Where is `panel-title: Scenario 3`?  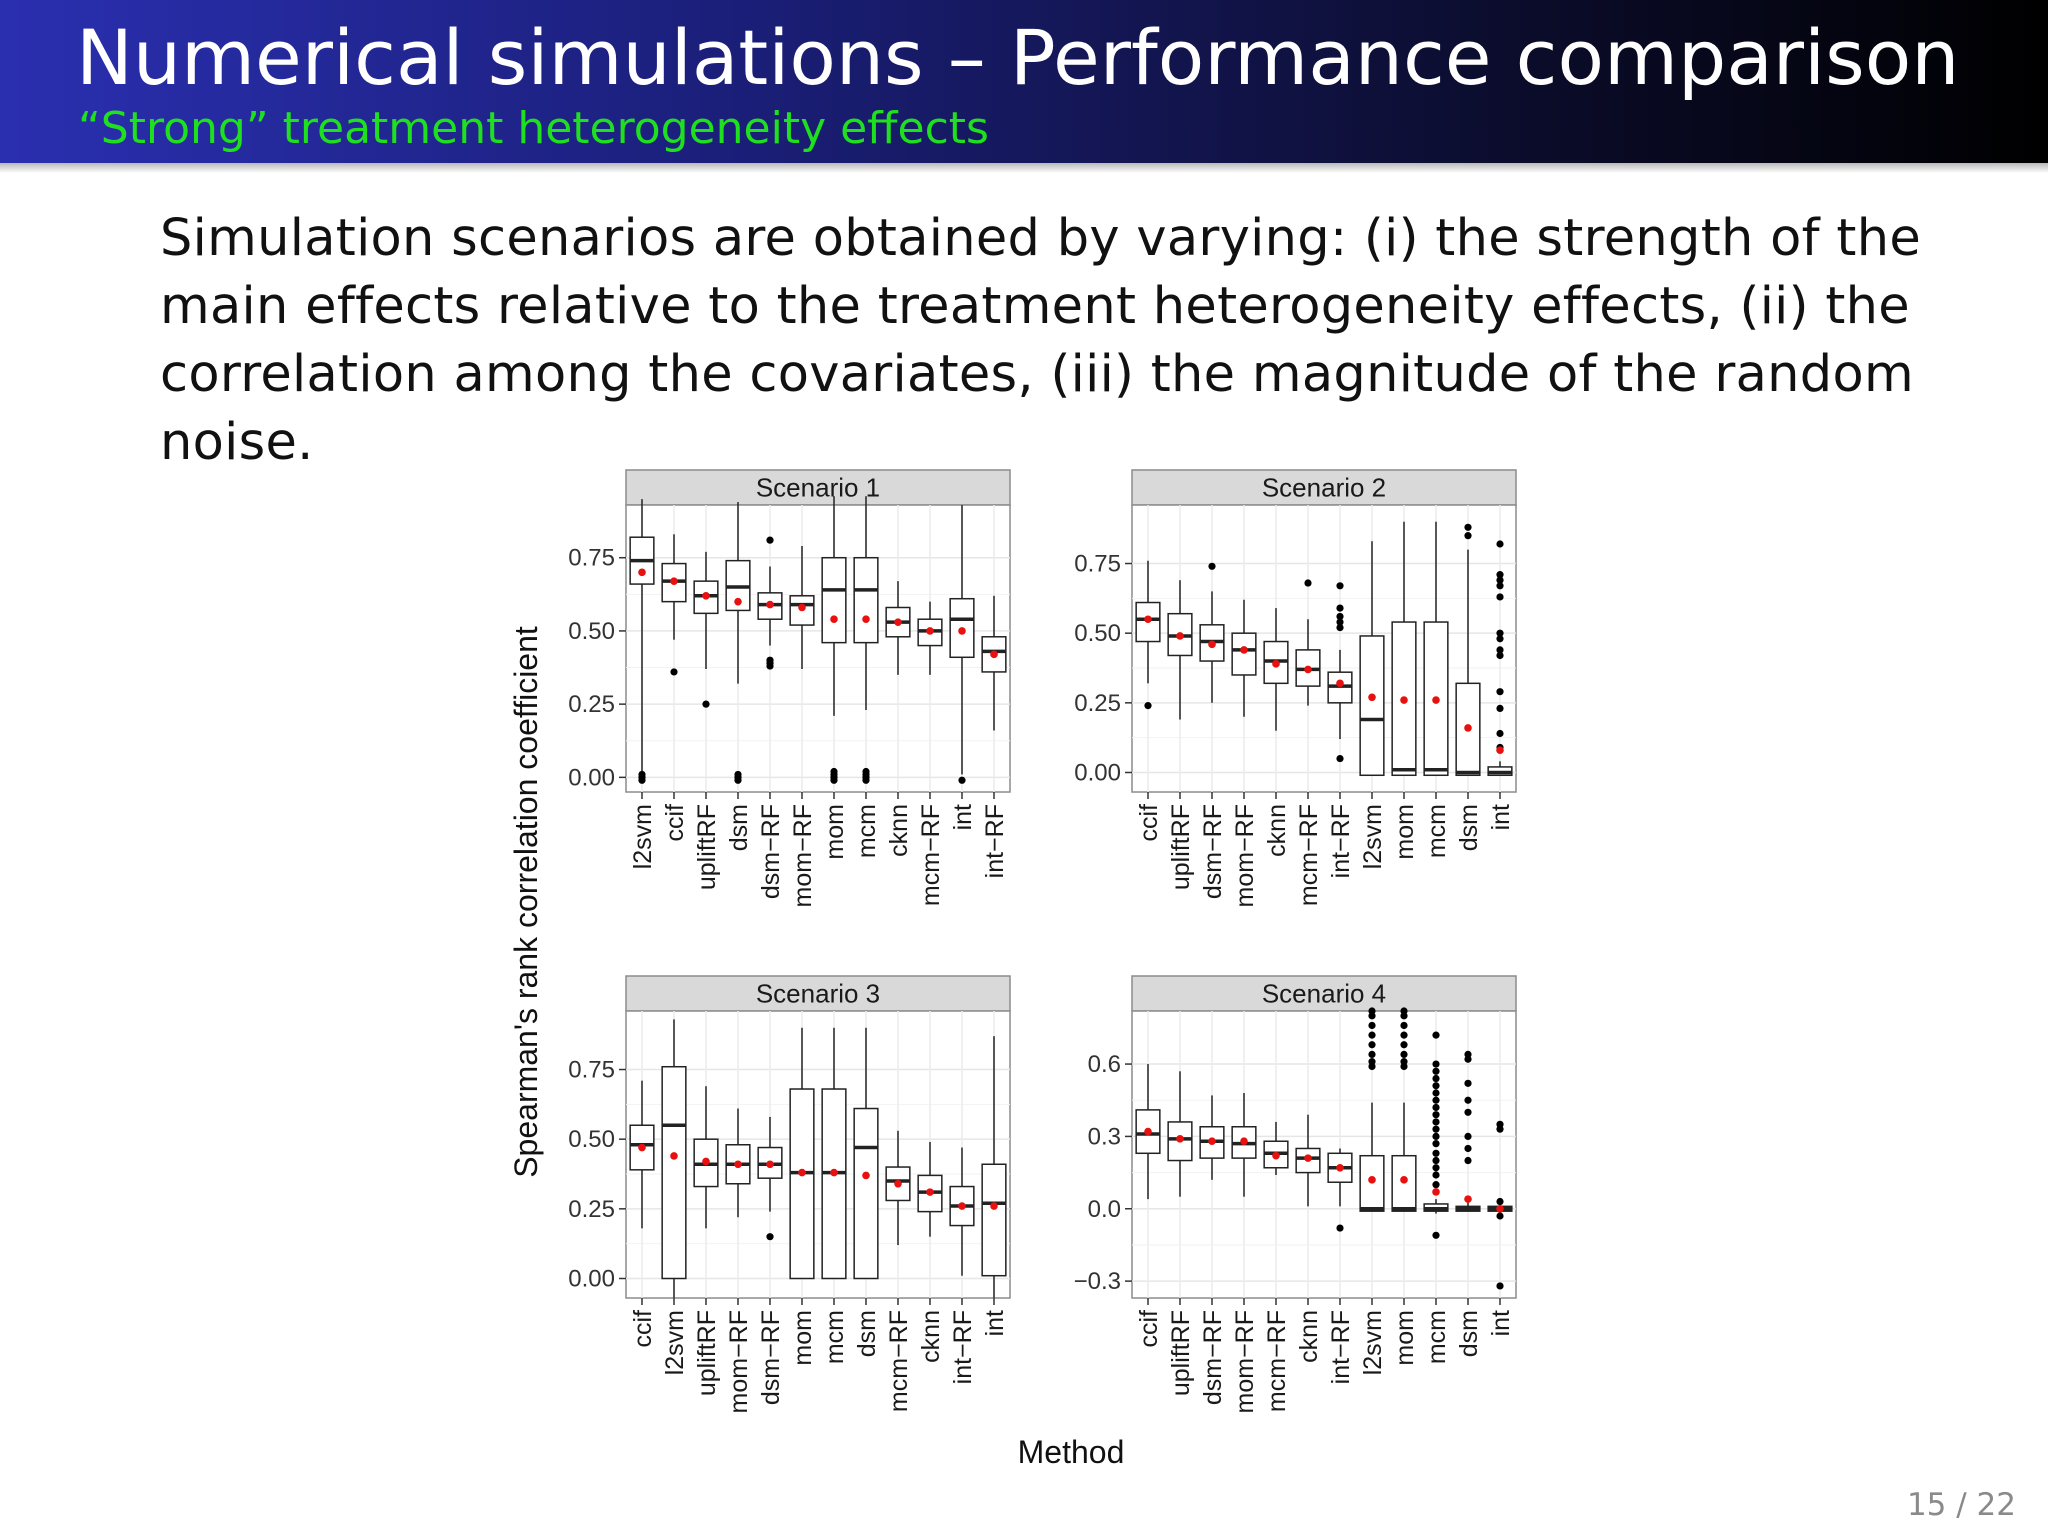
panel-title: Scenario 3 is located at coordinates (818, 994).